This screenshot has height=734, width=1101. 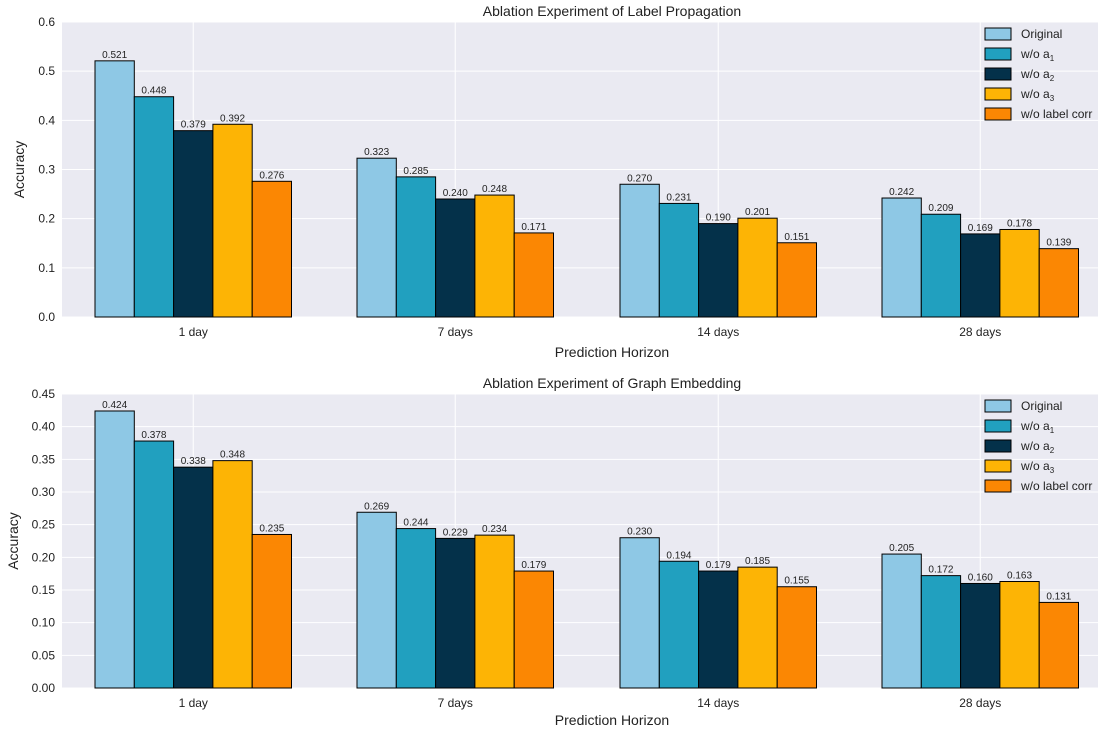 What do you see at coordinates (153, 435) in the screenshot?
I see `data-label: 0.378` at bounding box center [153, 435].